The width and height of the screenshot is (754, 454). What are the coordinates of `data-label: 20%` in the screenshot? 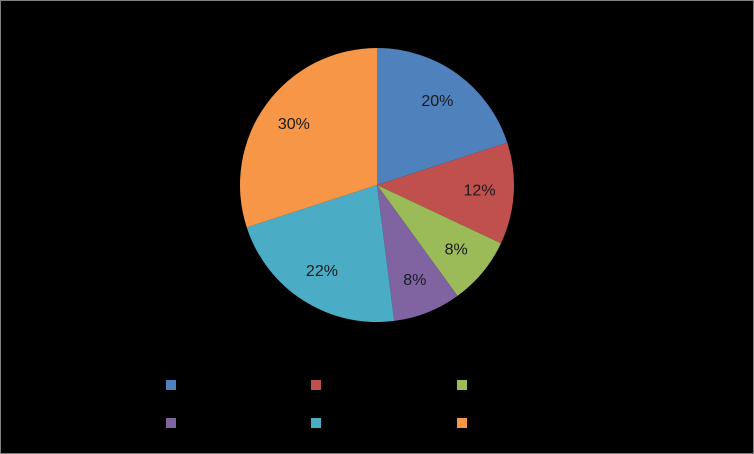 It's located at (437, 101).